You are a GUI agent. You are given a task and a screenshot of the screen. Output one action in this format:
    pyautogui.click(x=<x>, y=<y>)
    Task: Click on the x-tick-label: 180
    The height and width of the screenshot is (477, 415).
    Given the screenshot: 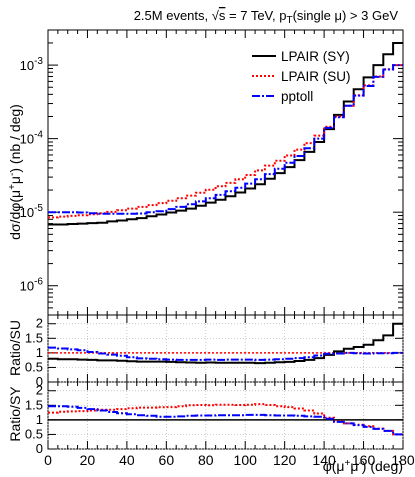 What is the action you would take?
    pyautogui.click(x=403, y=460)
    